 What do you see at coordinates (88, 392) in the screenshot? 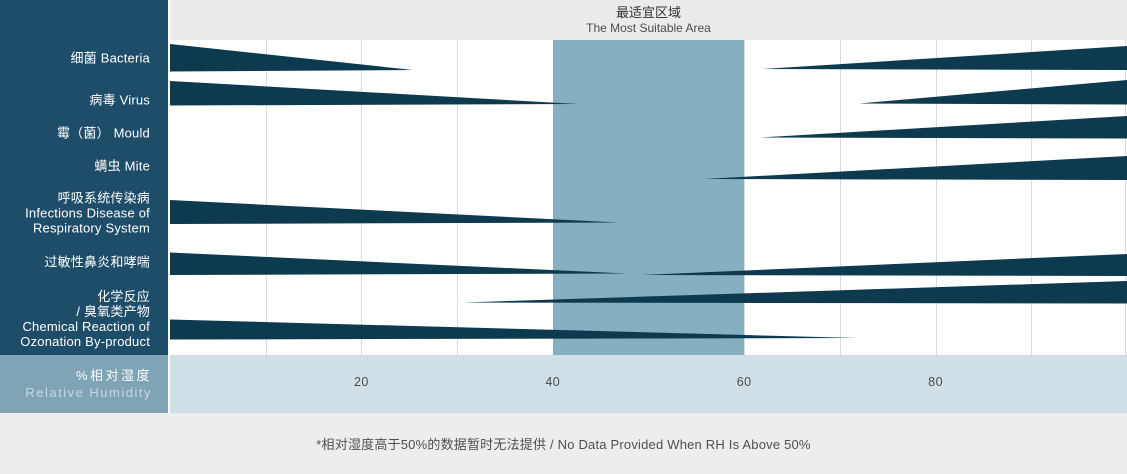
I see `axis-label-en: Relative Humidity` at bounding box center [88, 392].